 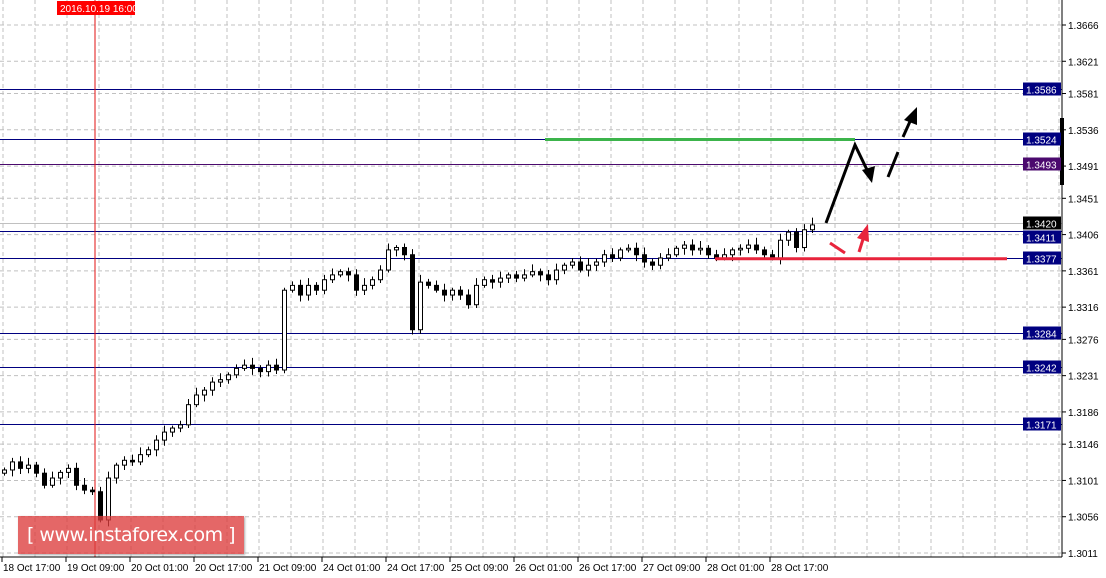 I want to click on arrowhead-up-icon, so click(x=910, y=116).